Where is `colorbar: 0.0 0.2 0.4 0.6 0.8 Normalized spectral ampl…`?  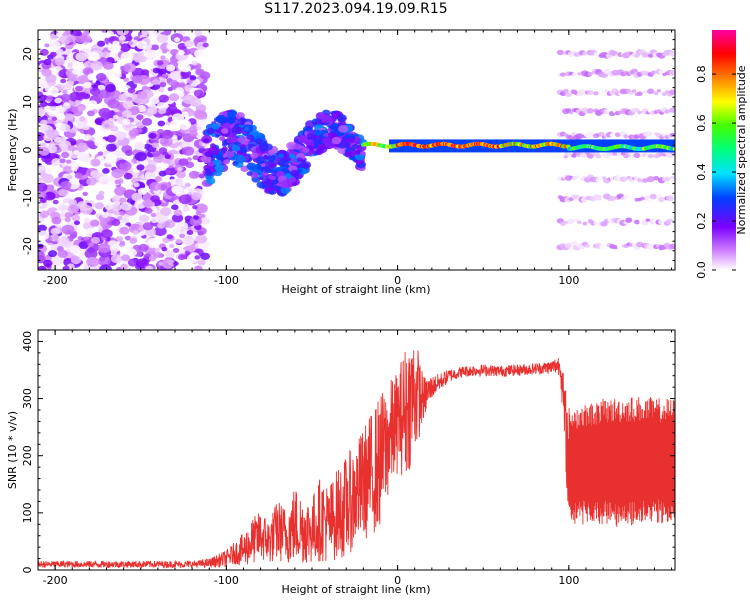 colorbar: 0.0 0.2 0.4 0.6 0.8 Normalized spectral ampl… is located at coordinates (721, 154).